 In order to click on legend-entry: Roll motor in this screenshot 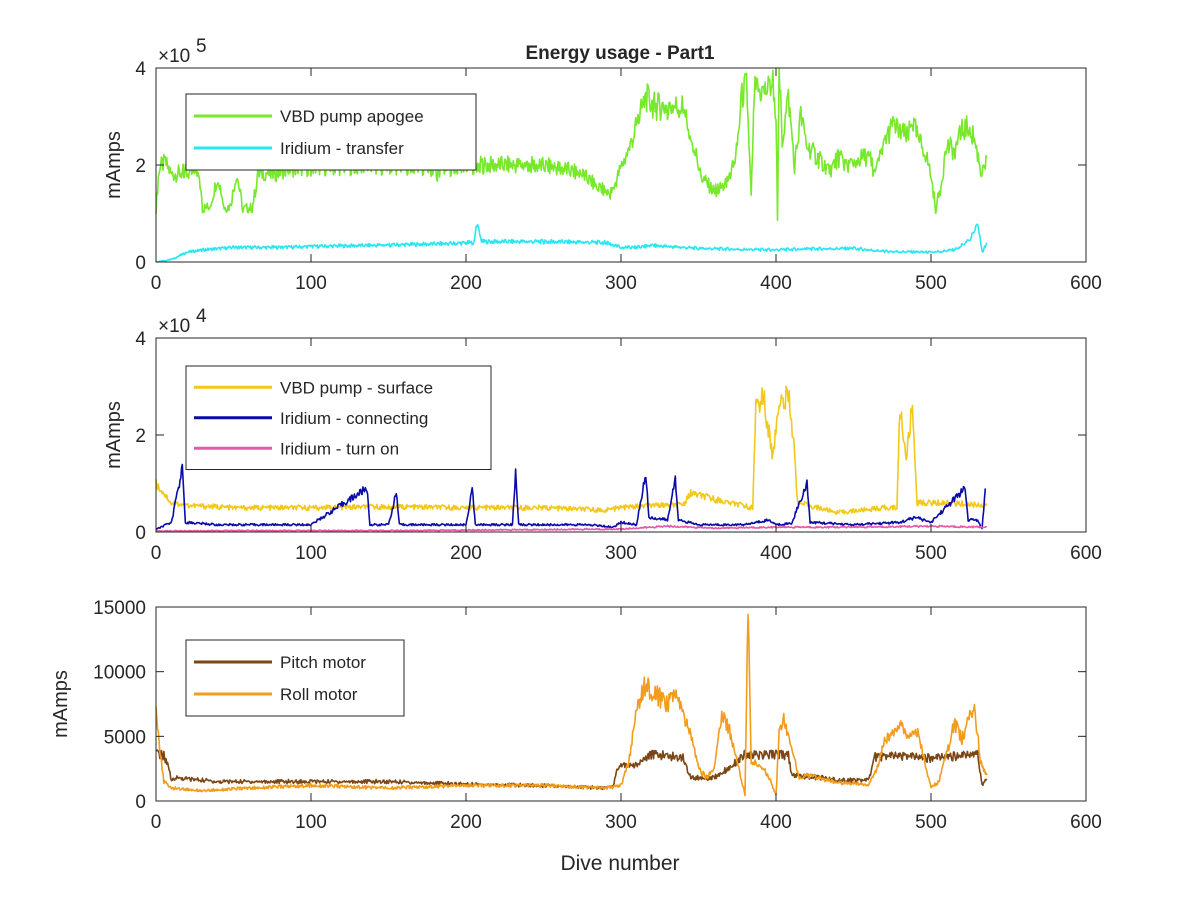, I will do `click(319, 694)`.